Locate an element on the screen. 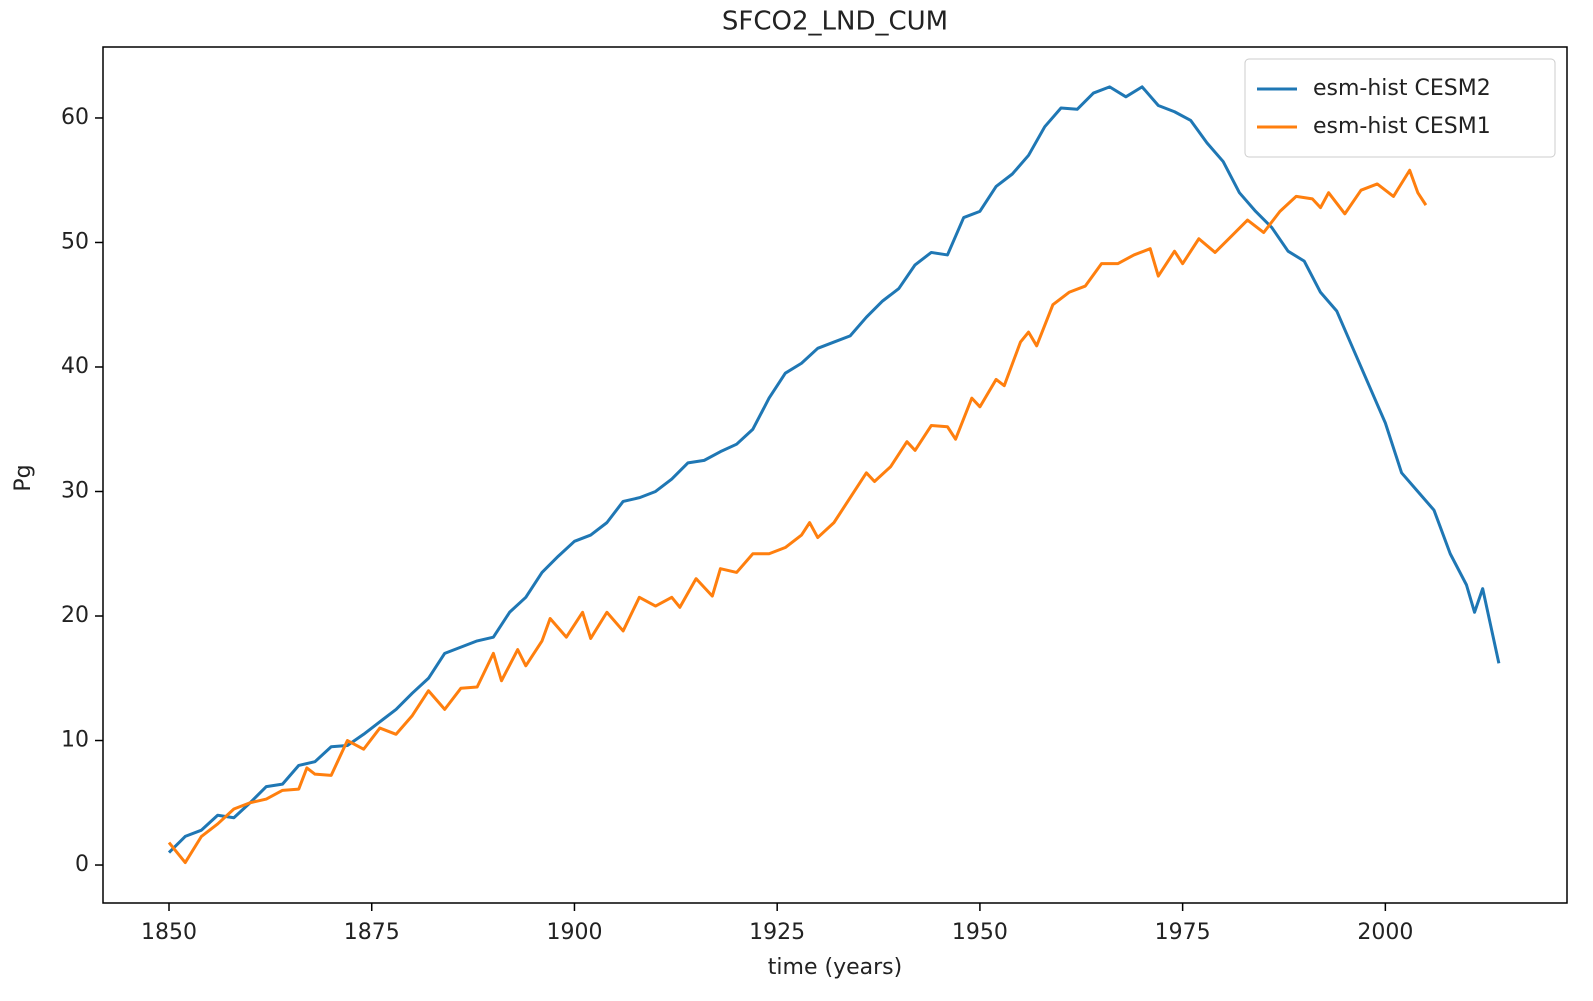 Image resolution: width=1593 pixels, height=1001 pixels. y-tick-label: 50 is located at coordinates (75, 241).